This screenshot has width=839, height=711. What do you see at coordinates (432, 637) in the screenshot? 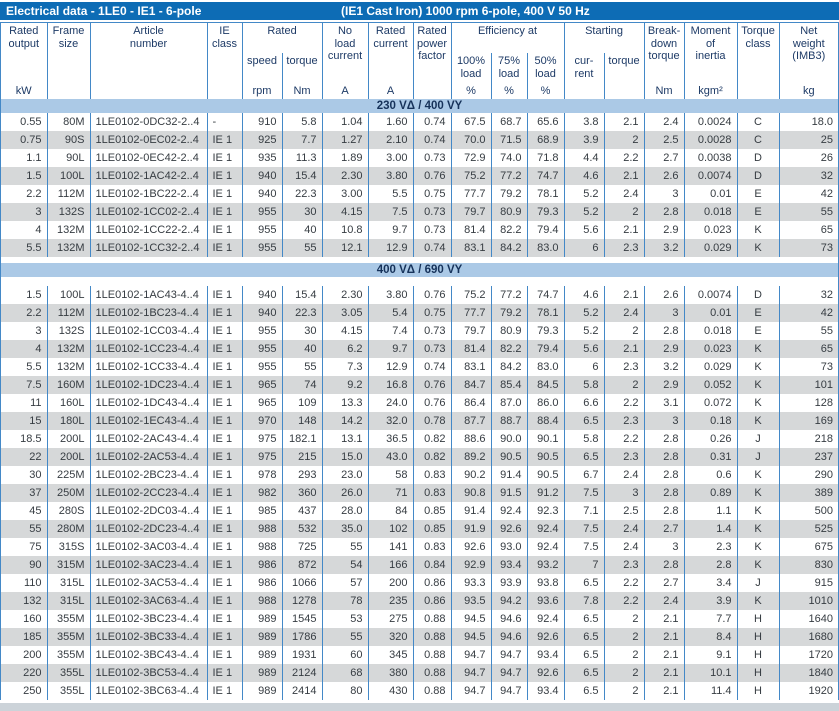
I see `table-cell: 0.88` at bounding box center [432, 637].